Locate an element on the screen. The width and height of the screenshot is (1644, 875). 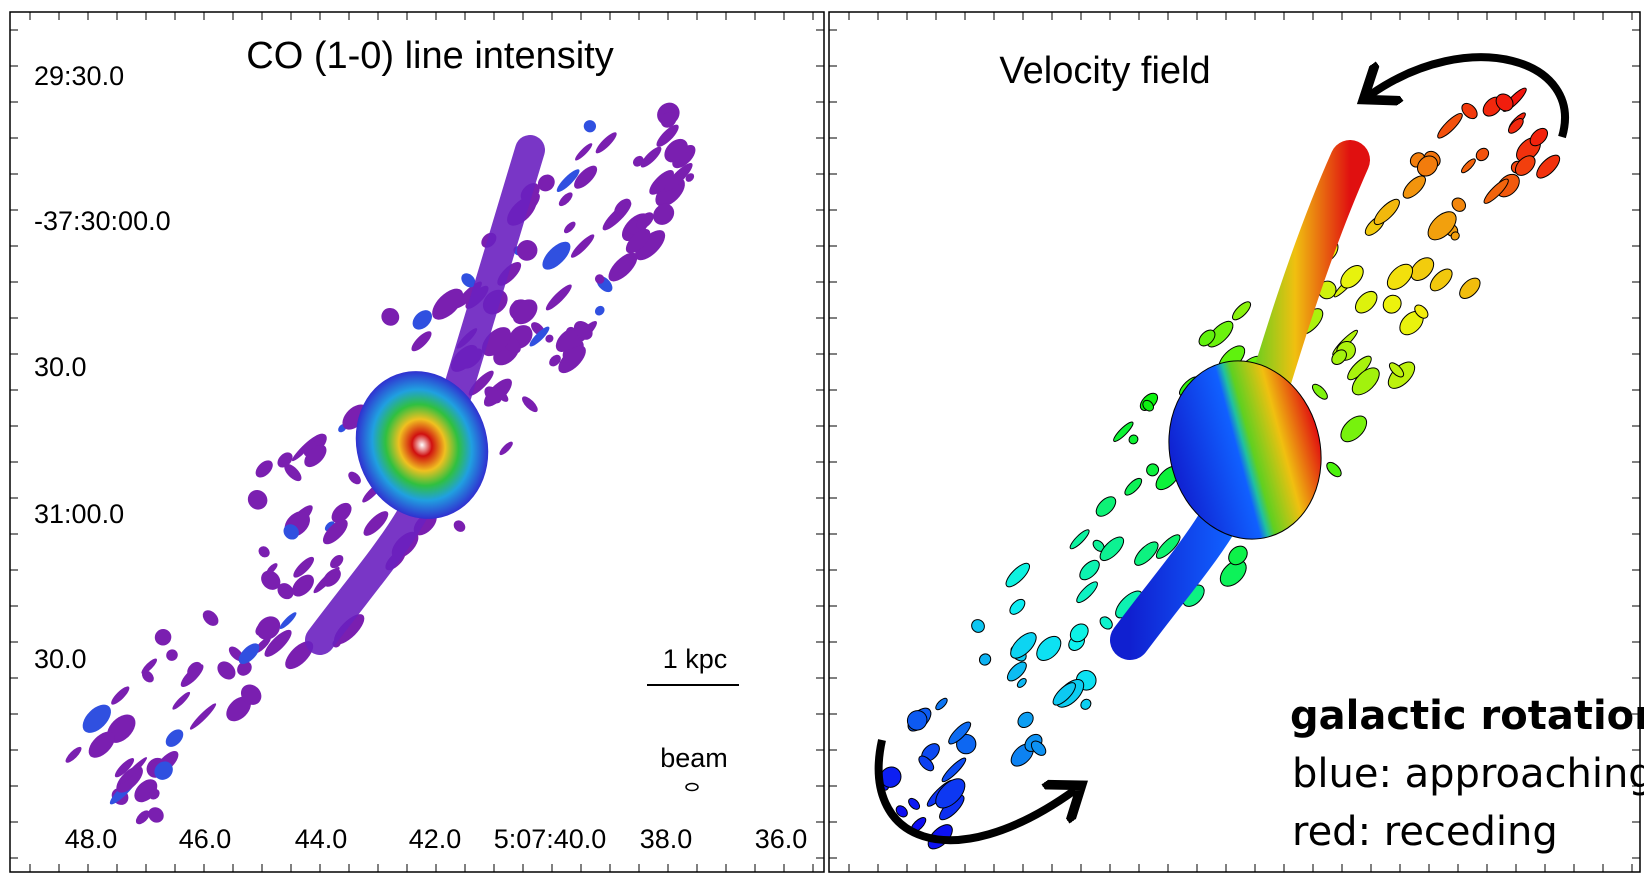
left-title: CO (1-0) line intensity is located at coordinates (429, 56).